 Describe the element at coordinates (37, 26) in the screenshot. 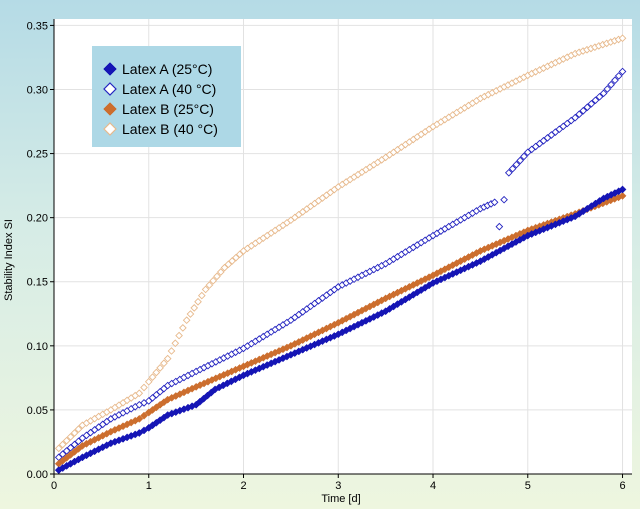

I see `y-tick-label: 0.35` at that location.